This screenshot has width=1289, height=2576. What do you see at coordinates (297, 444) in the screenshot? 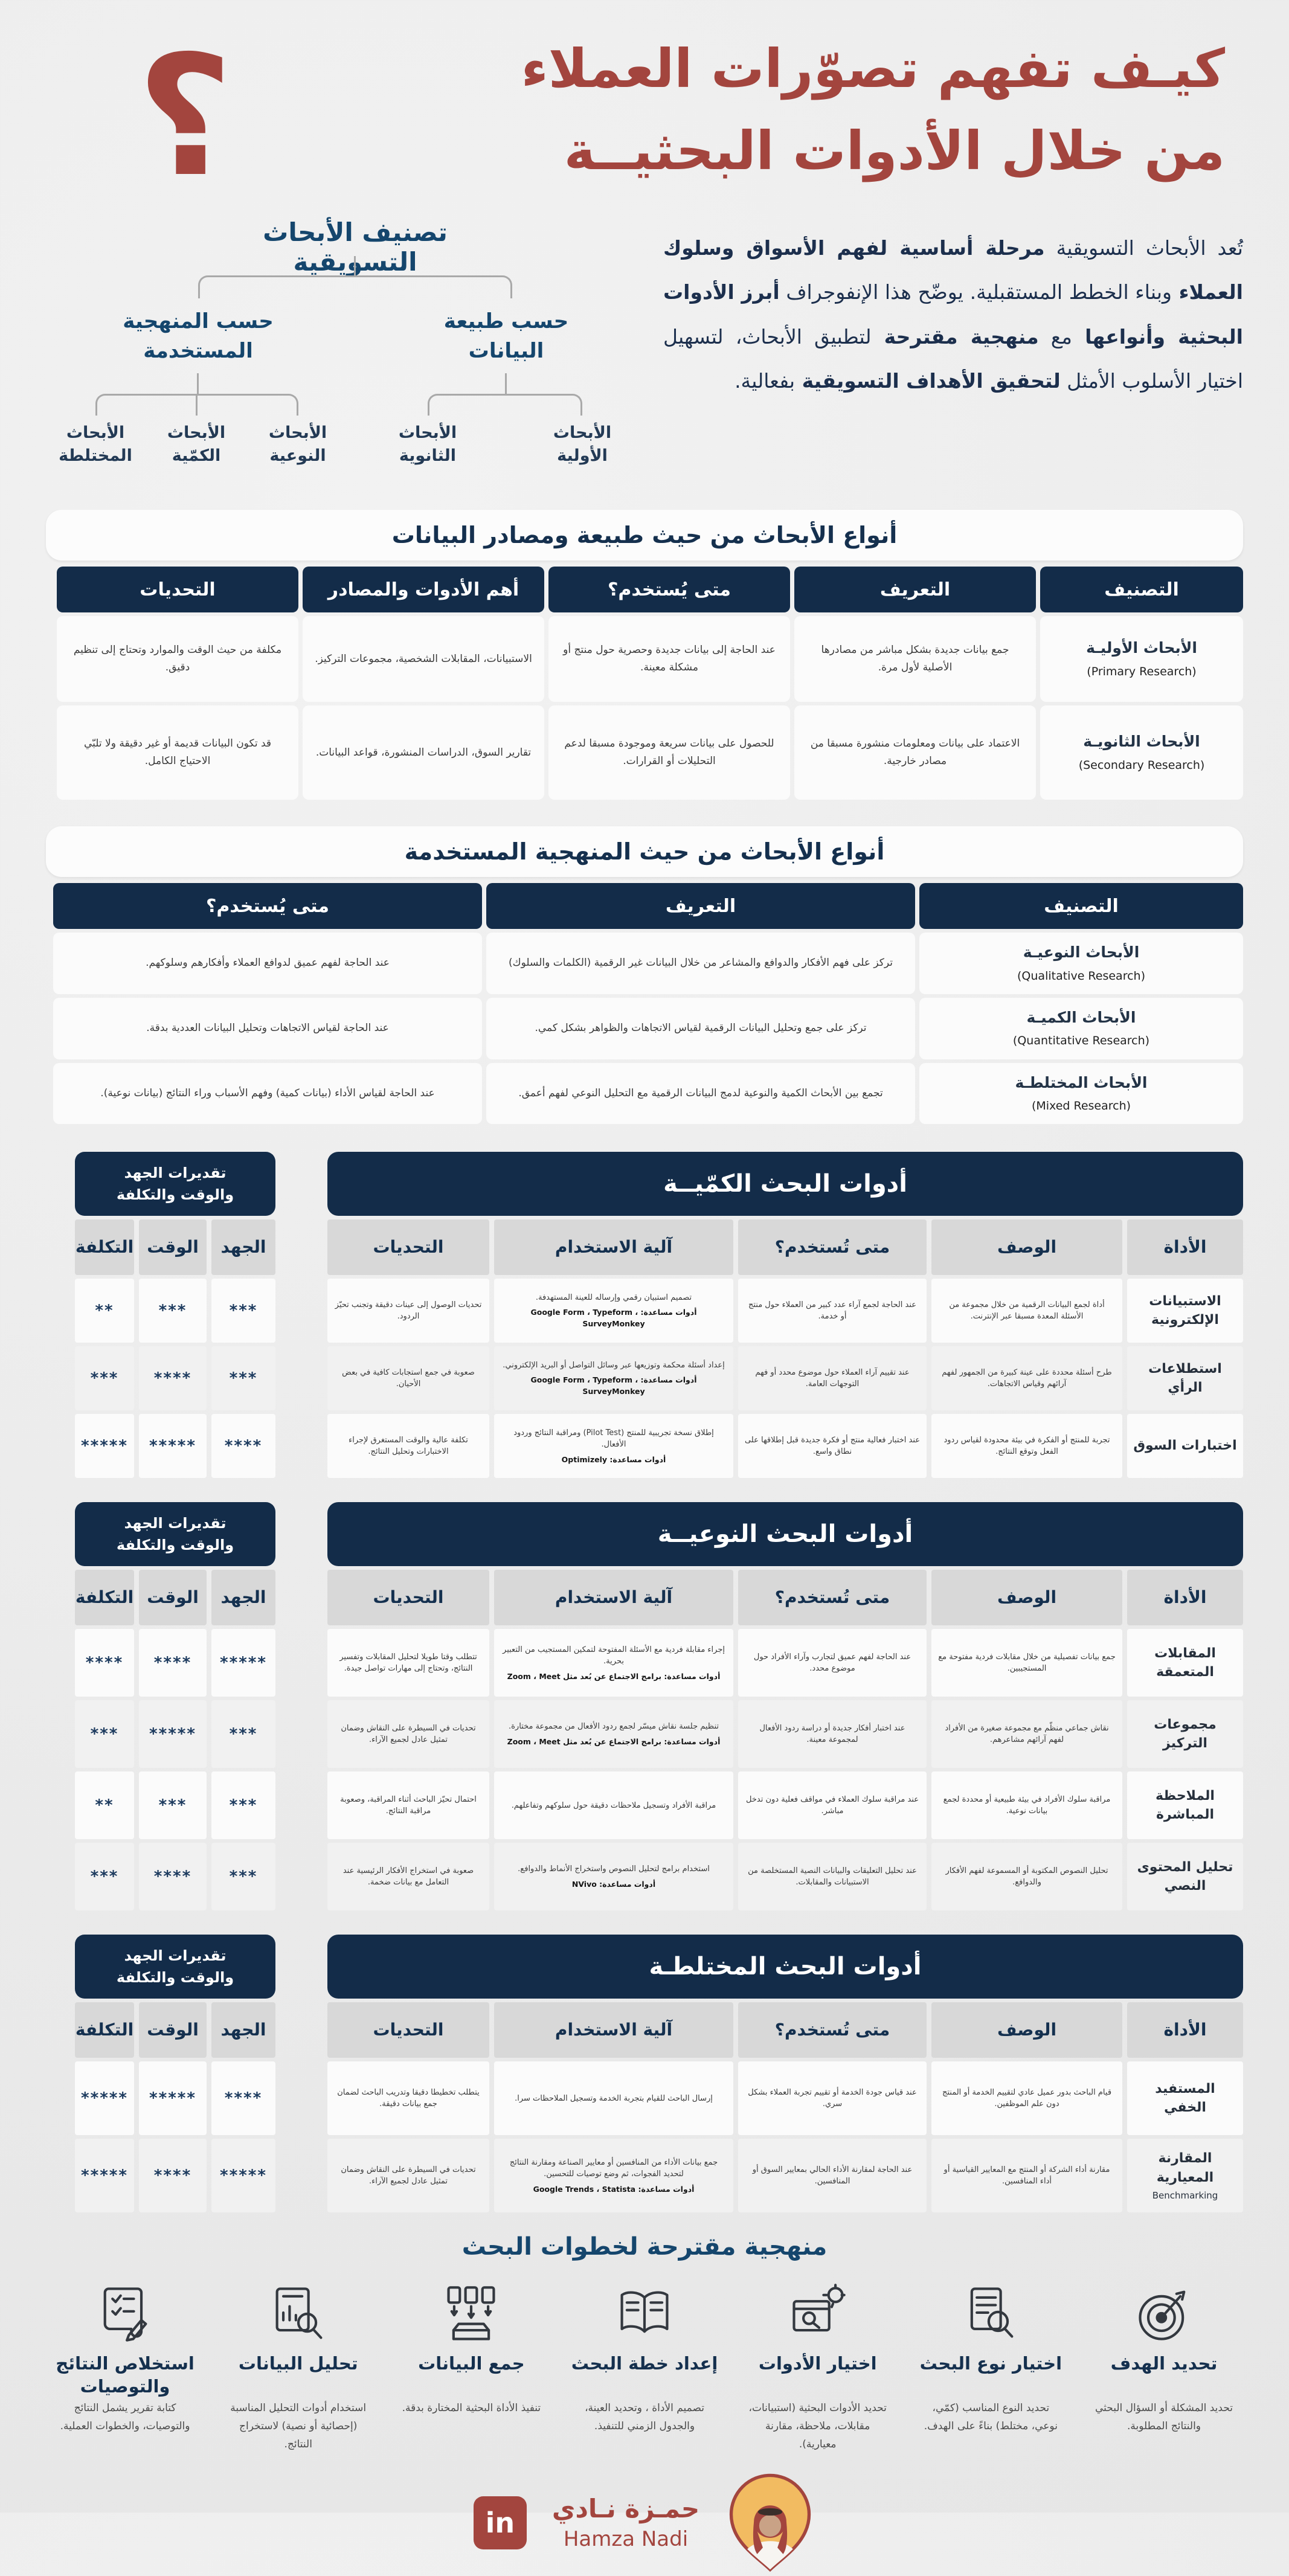
I see `tree-child-qualitative: الأبحاث النوعية` at bounding box center [297, 444].